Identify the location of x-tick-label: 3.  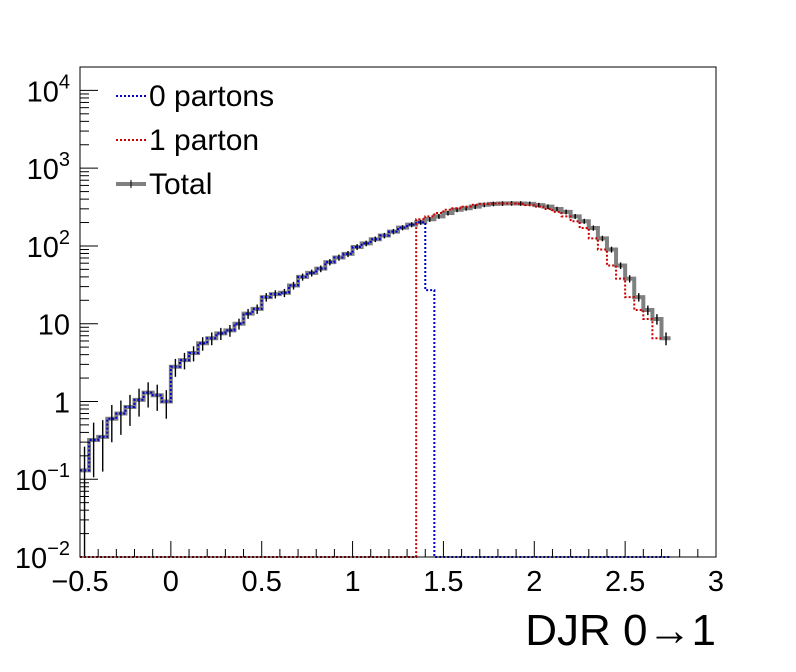
(716, 582).